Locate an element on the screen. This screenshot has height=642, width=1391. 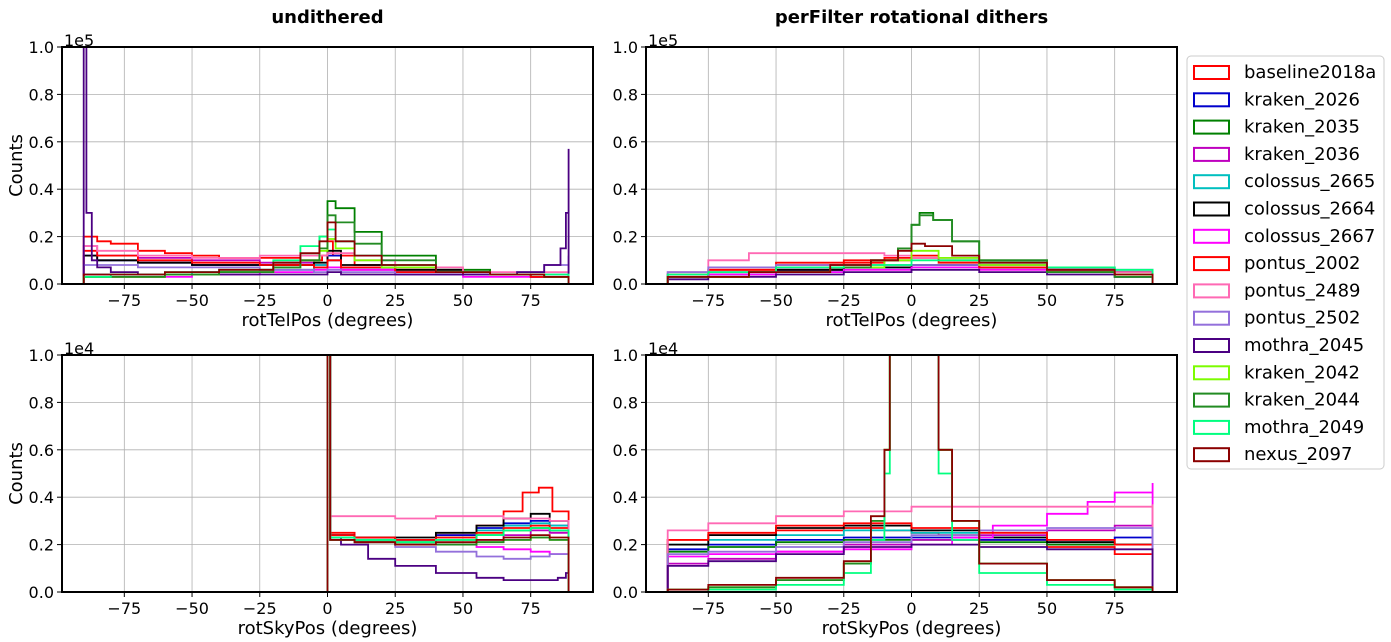
series-line-mothra_2049 is located at coordinates (910, 473).